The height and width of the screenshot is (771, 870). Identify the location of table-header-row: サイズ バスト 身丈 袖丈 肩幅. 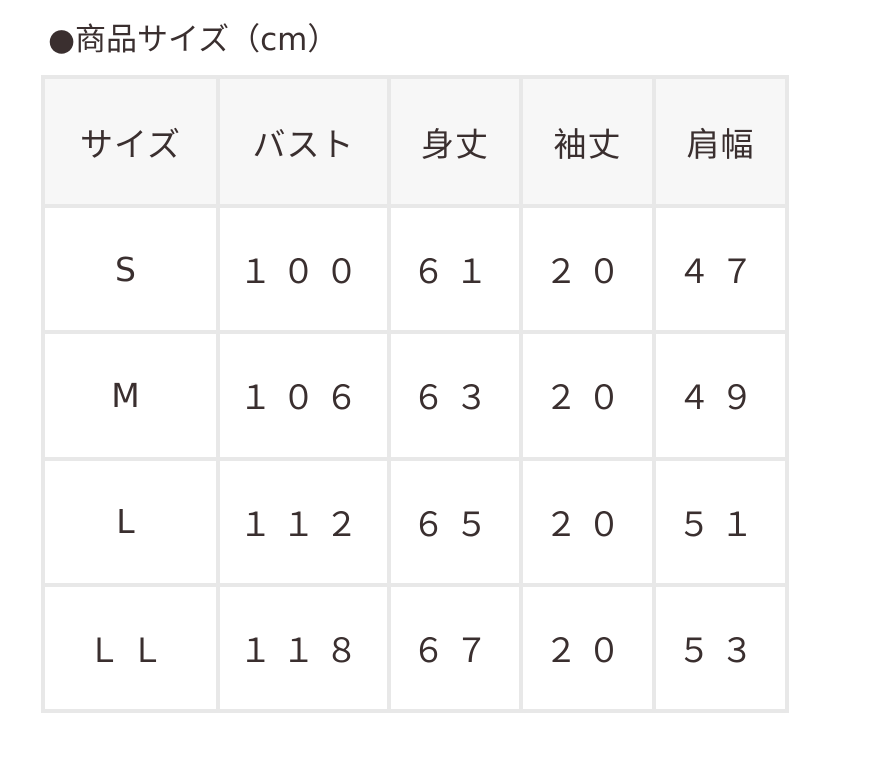
(415, 141).